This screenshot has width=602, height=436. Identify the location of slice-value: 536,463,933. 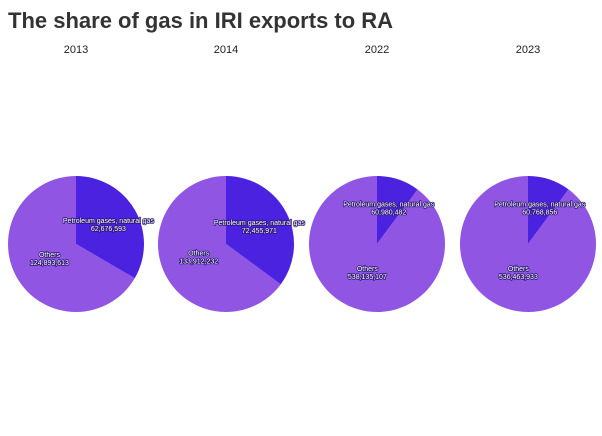
(518, 277).